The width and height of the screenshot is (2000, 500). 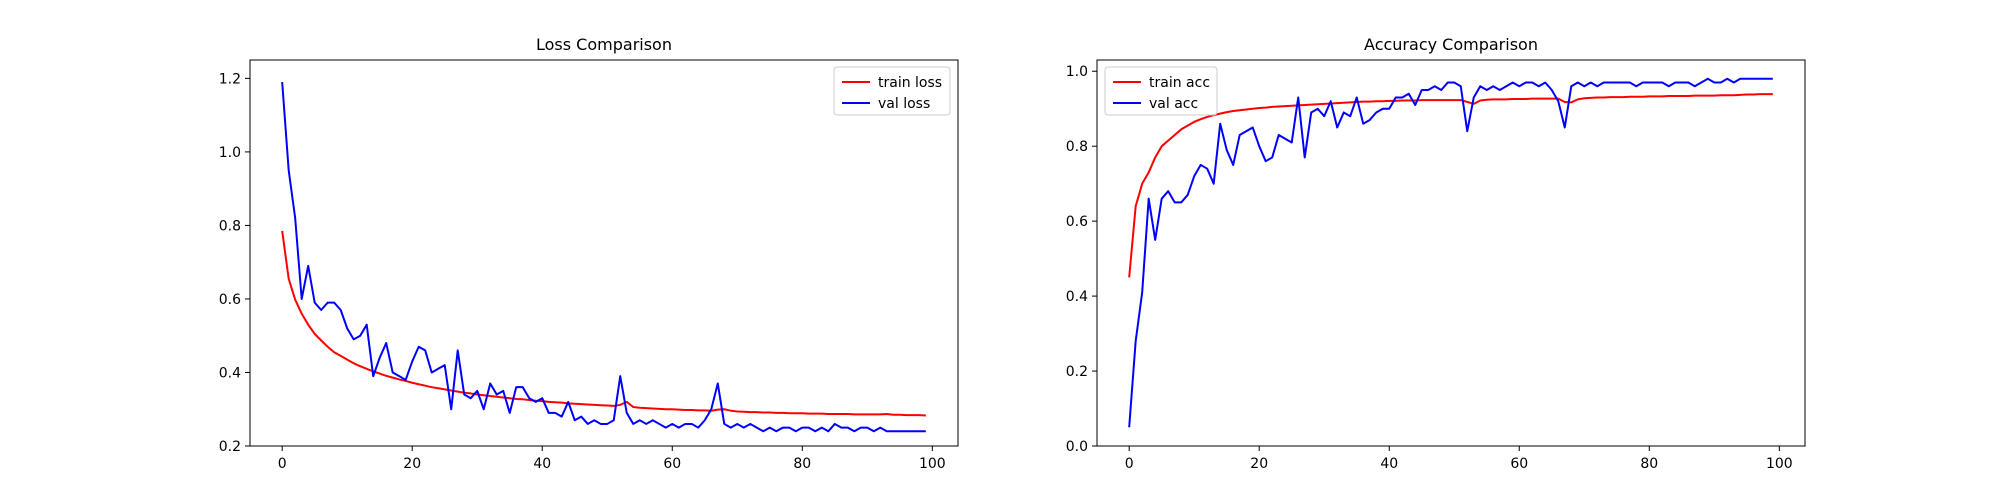 What do you see at coordinates (1451, 44) in the screenshot?
I see `chart-title: Accuracy Comparison` at bounding box center [1451, 44].